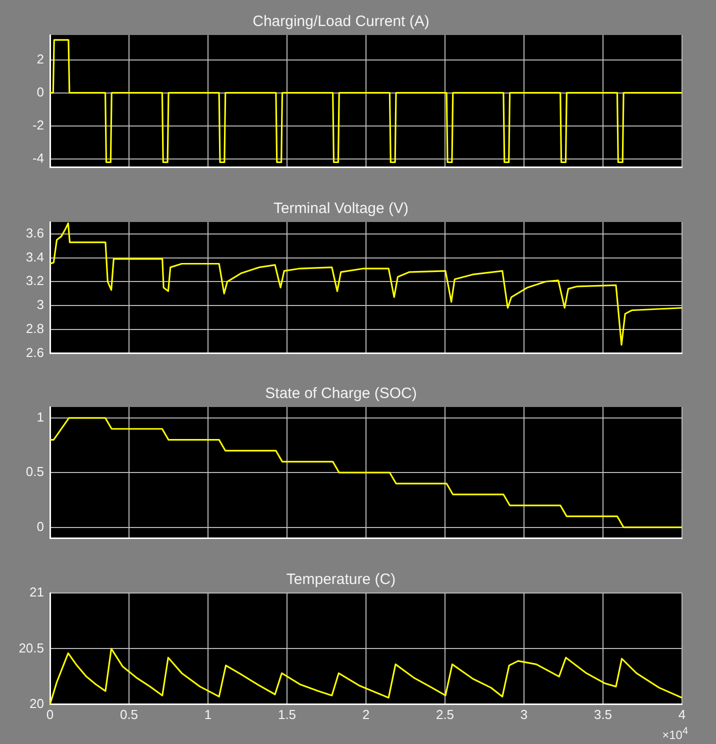 The width and height of the screenshot is (716, 744). I want to click on y-tick-label: -4, so click(38, 158).